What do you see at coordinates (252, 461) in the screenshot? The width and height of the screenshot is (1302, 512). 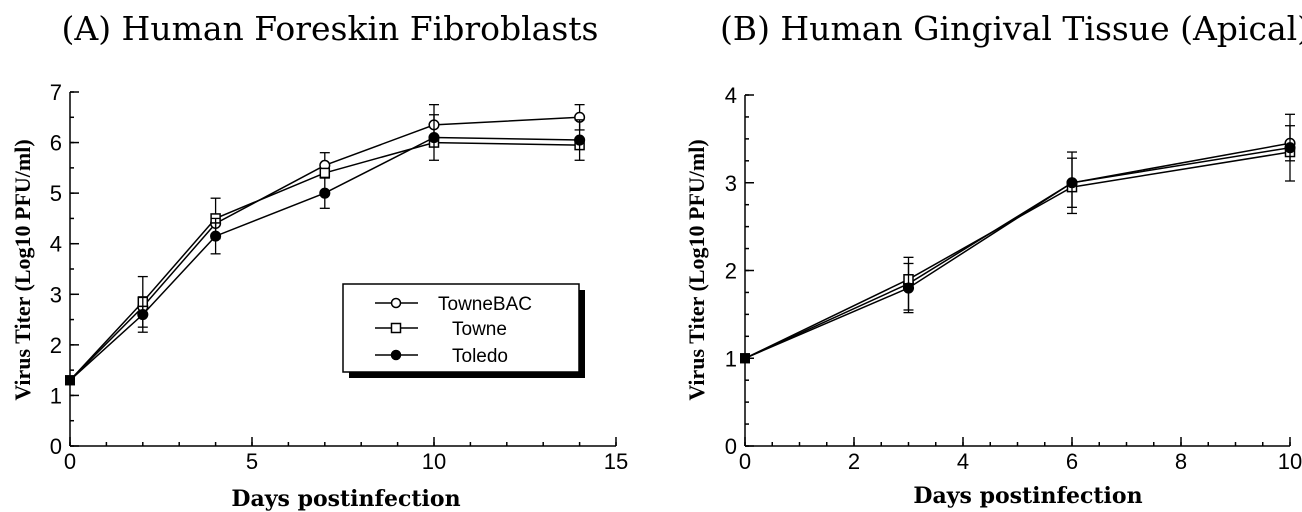 I see `x-tick-label: 5` at bounding box center [252, 461].